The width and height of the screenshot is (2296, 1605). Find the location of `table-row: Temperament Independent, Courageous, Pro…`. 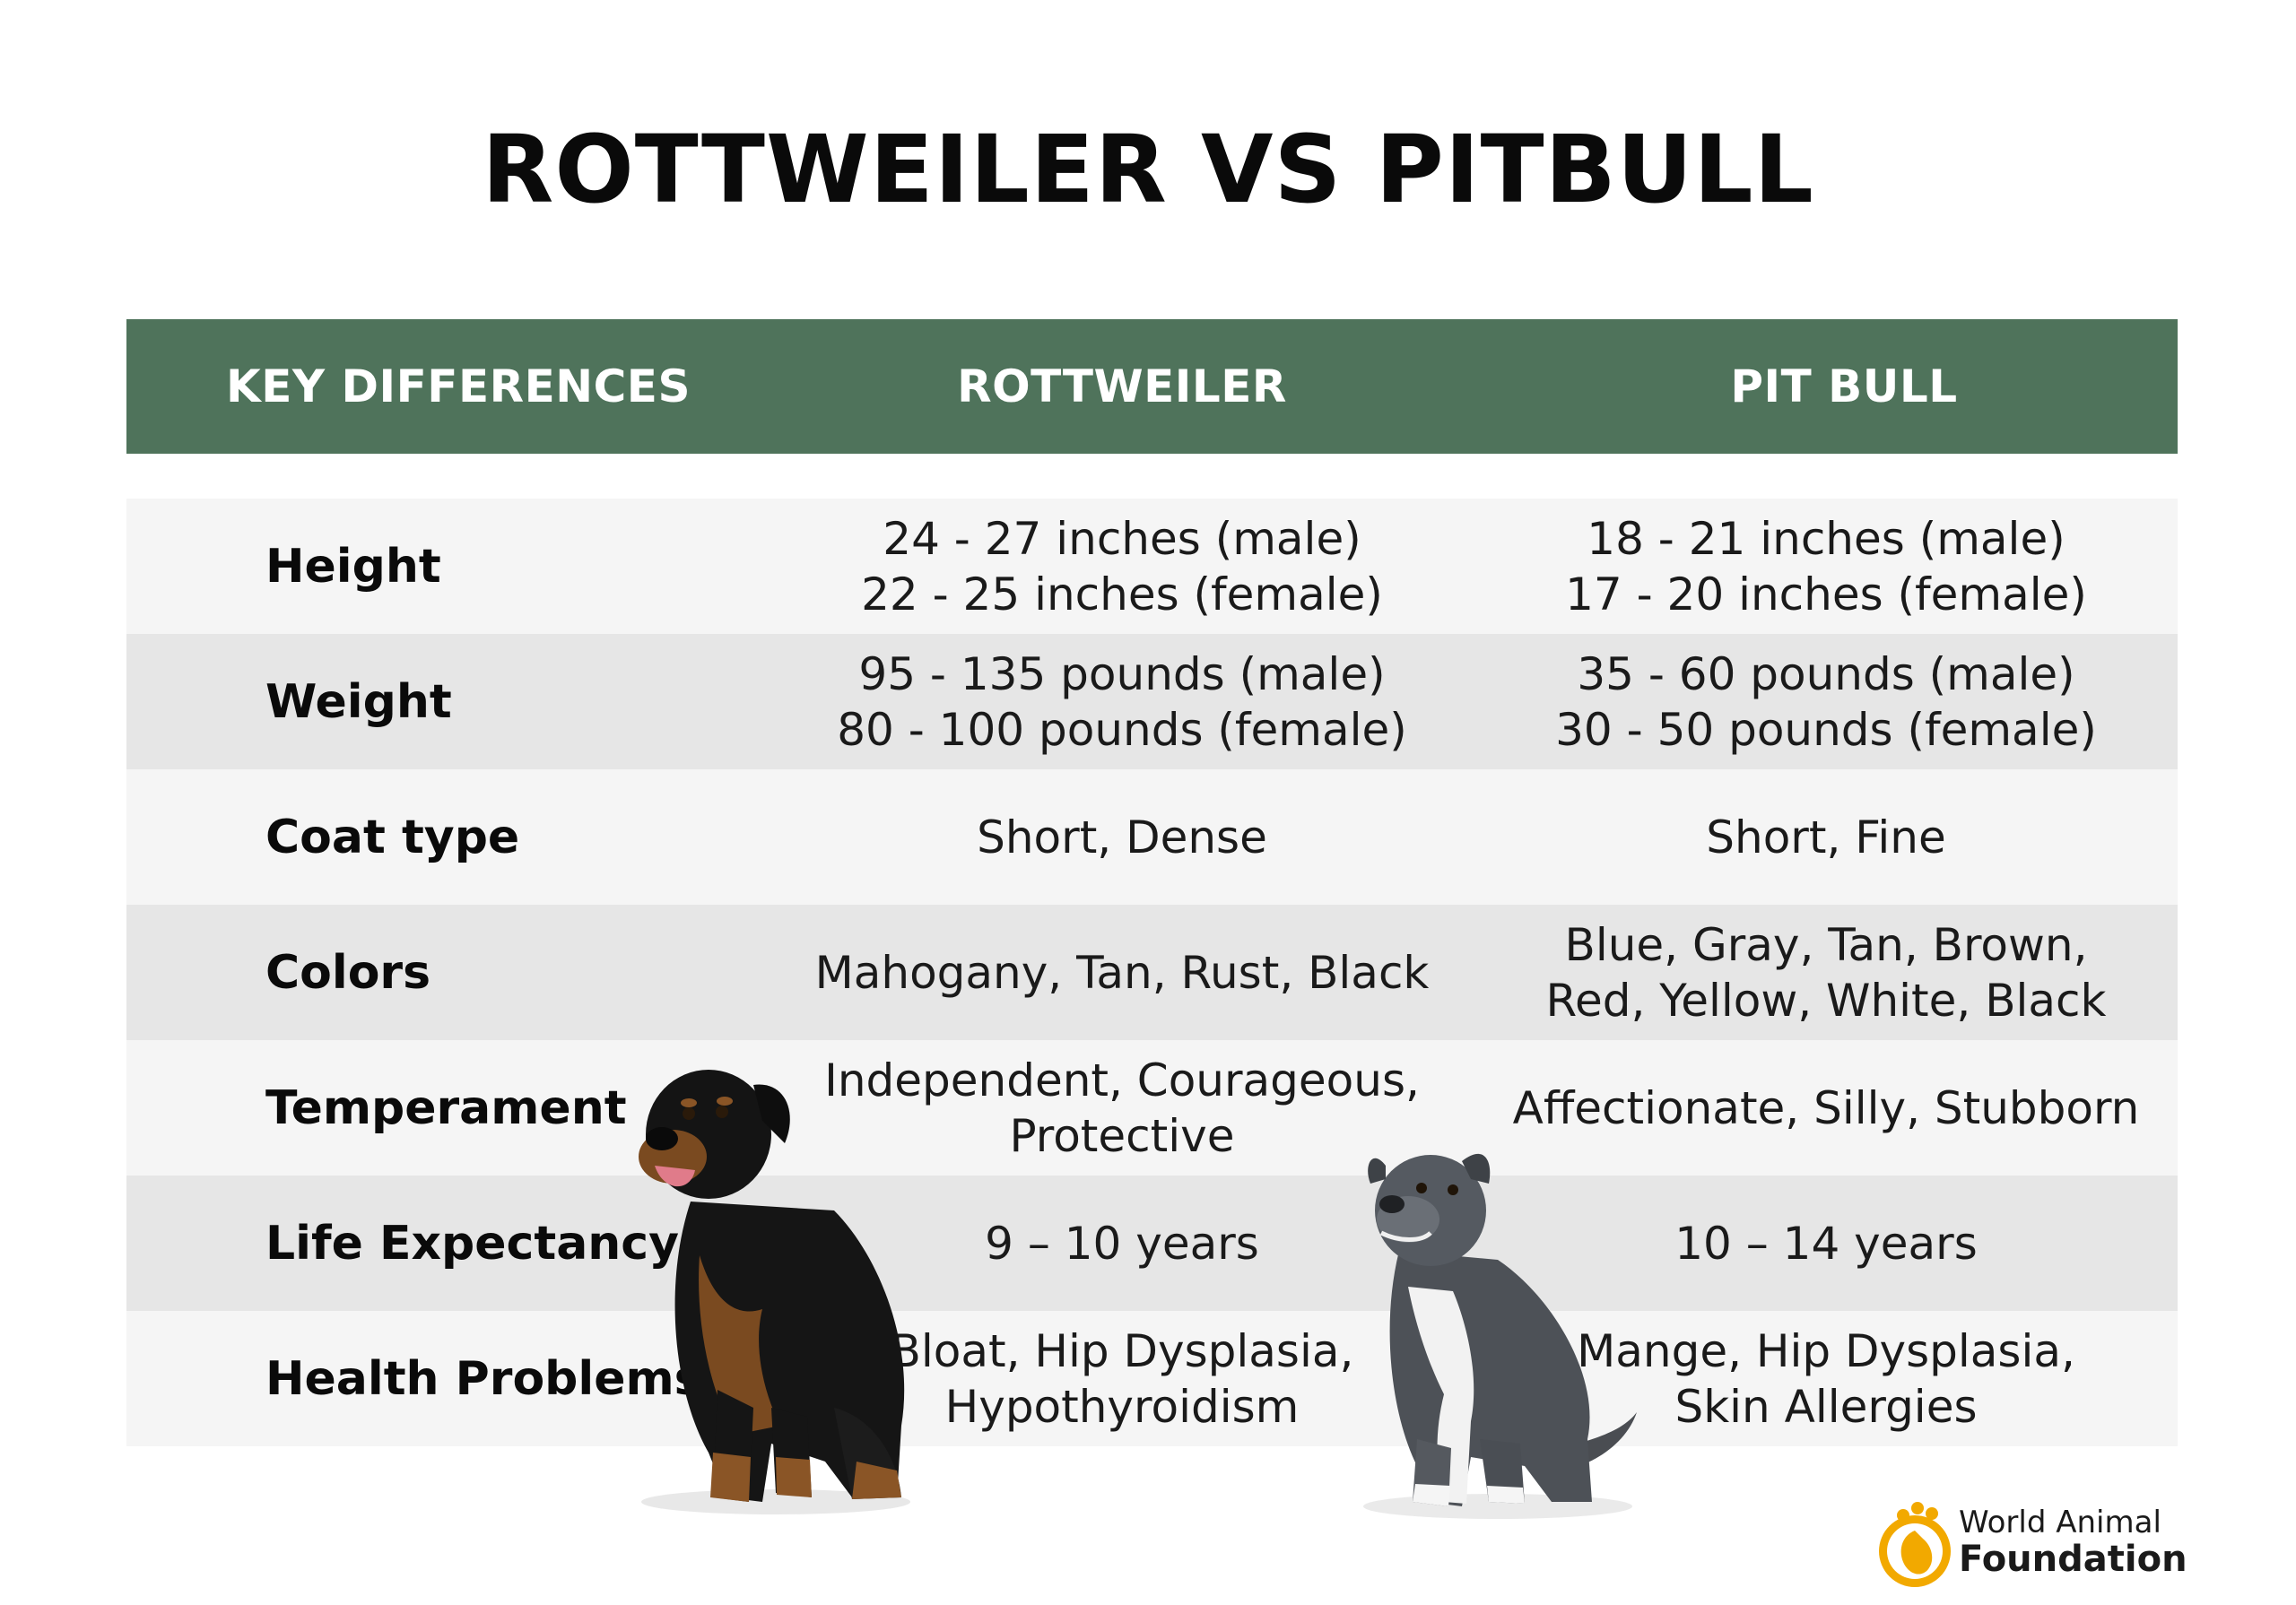

table-row: Temperament Independent, Courageous, Pro… is located at coordinates (1152, 1108).